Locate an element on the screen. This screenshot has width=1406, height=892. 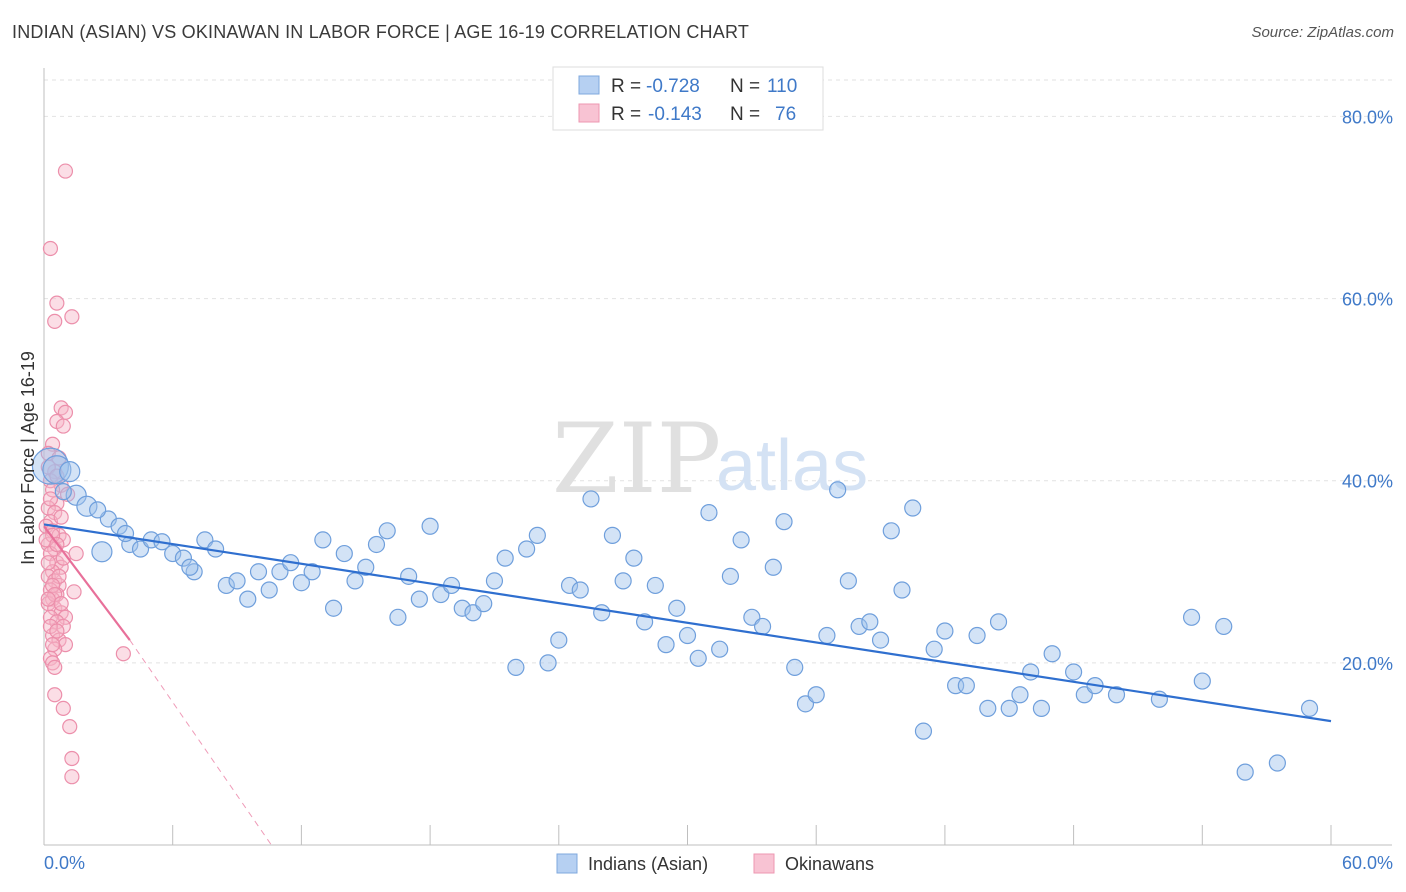
legend-swatch-okinawans is located at coordinates (589, 113).